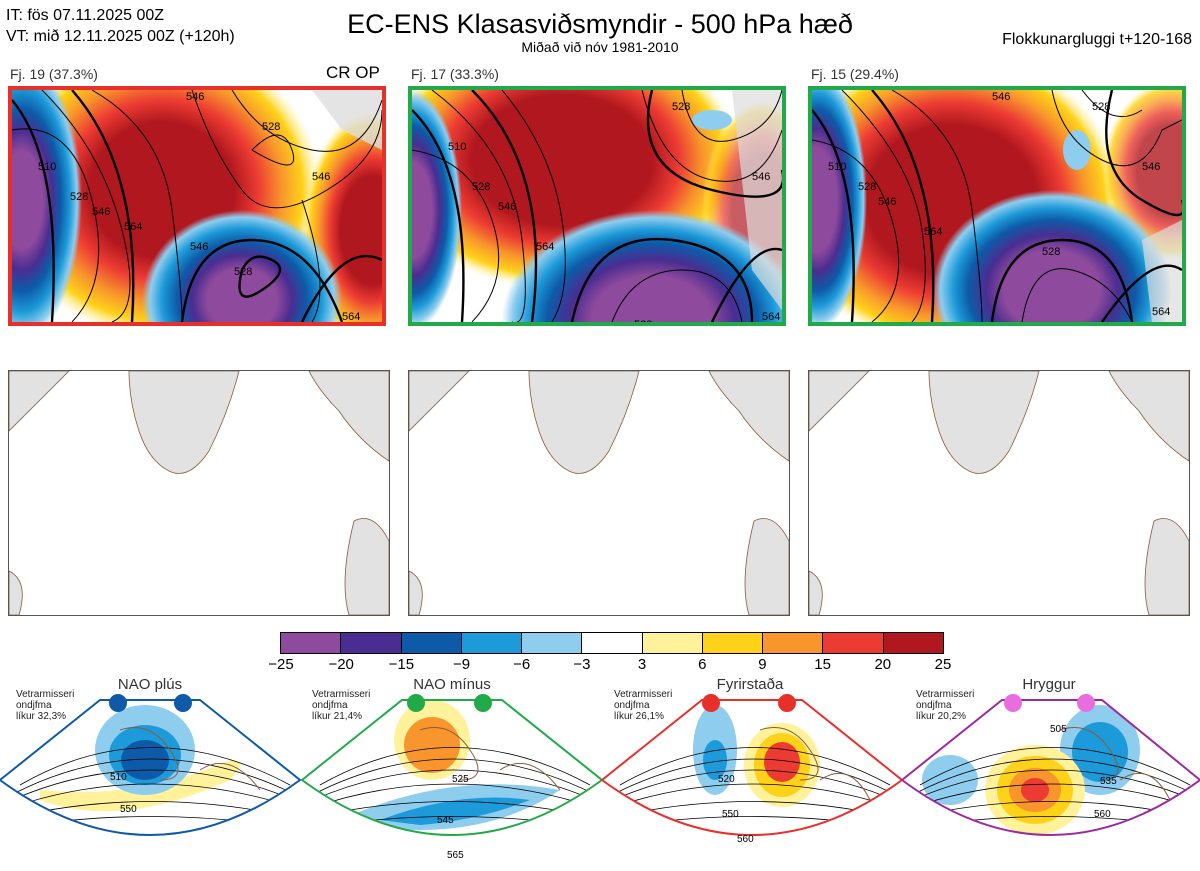  Describe the element at coordinates (1097, 39) in the screenshot. I see `classification-window: Flokkunargluggi t+120-168` at that location.